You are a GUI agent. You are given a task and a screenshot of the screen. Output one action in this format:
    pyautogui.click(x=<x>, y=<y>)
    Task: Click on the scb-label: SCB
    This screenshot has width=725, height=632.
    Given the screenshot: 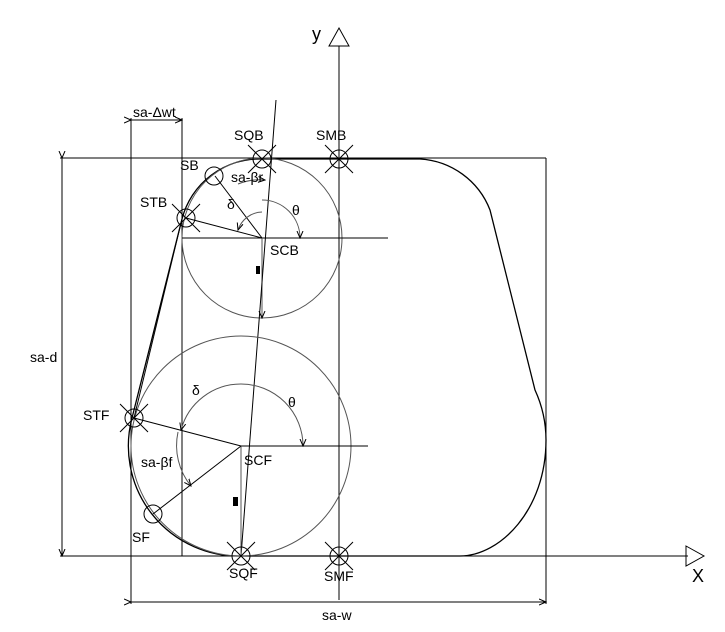 What is the action you would take?
    pyautogui.click(x=284, y=250)
    